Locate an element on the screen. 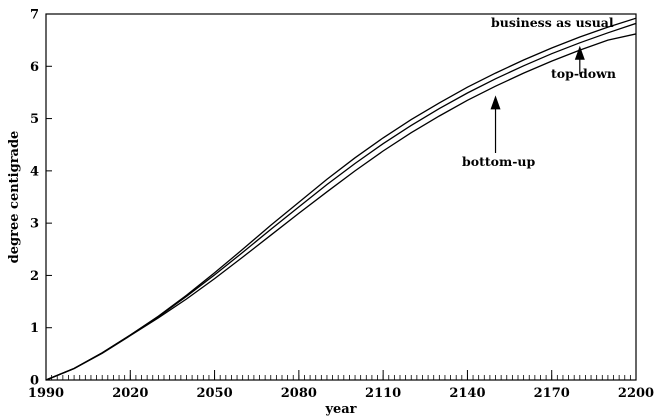  x-tick-label: 2140 is located at coordinates (467, 393).